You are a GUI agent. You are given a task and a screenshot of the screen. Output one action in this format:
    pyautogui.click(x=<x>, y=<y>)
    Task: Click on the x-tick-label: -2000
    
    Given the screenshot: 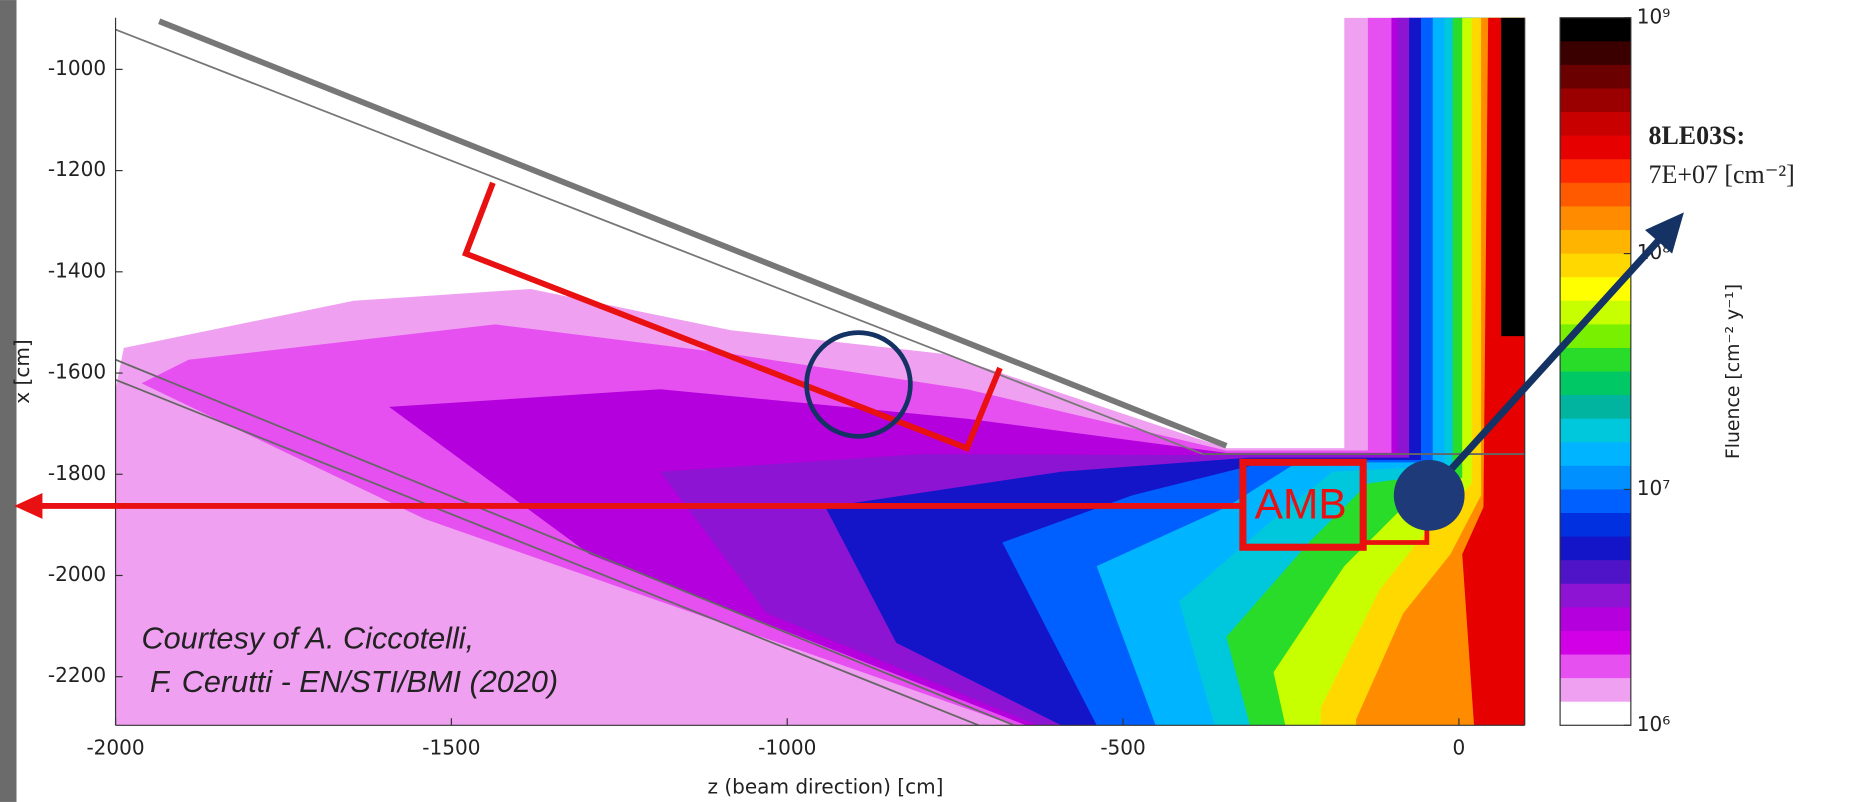 What is the action you would take?
    pyautogui.click(x=115, y=747)
    